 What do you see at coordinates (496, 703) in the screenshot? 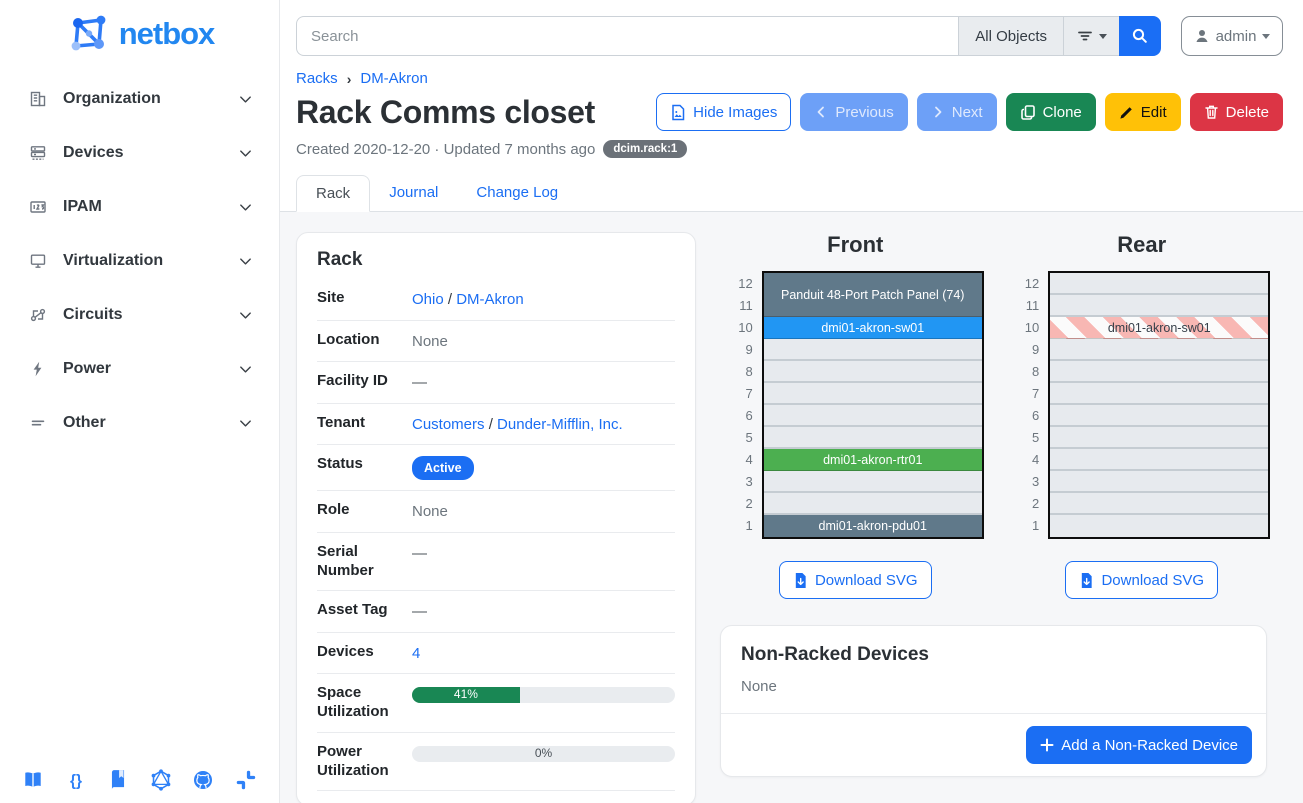
I see `rack-attribute-row: Space Utilization 41%` at bounding box center [496, 703].